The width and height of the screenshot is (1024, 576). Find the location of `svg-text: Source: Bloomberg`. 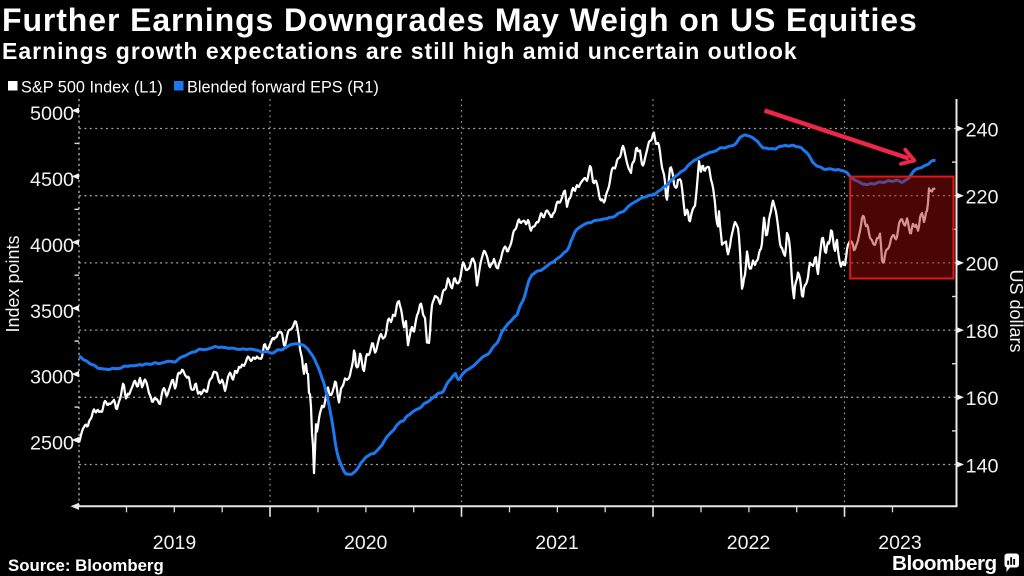

svg-text: Source: Bloomberg is located at coordinates (86, 565).